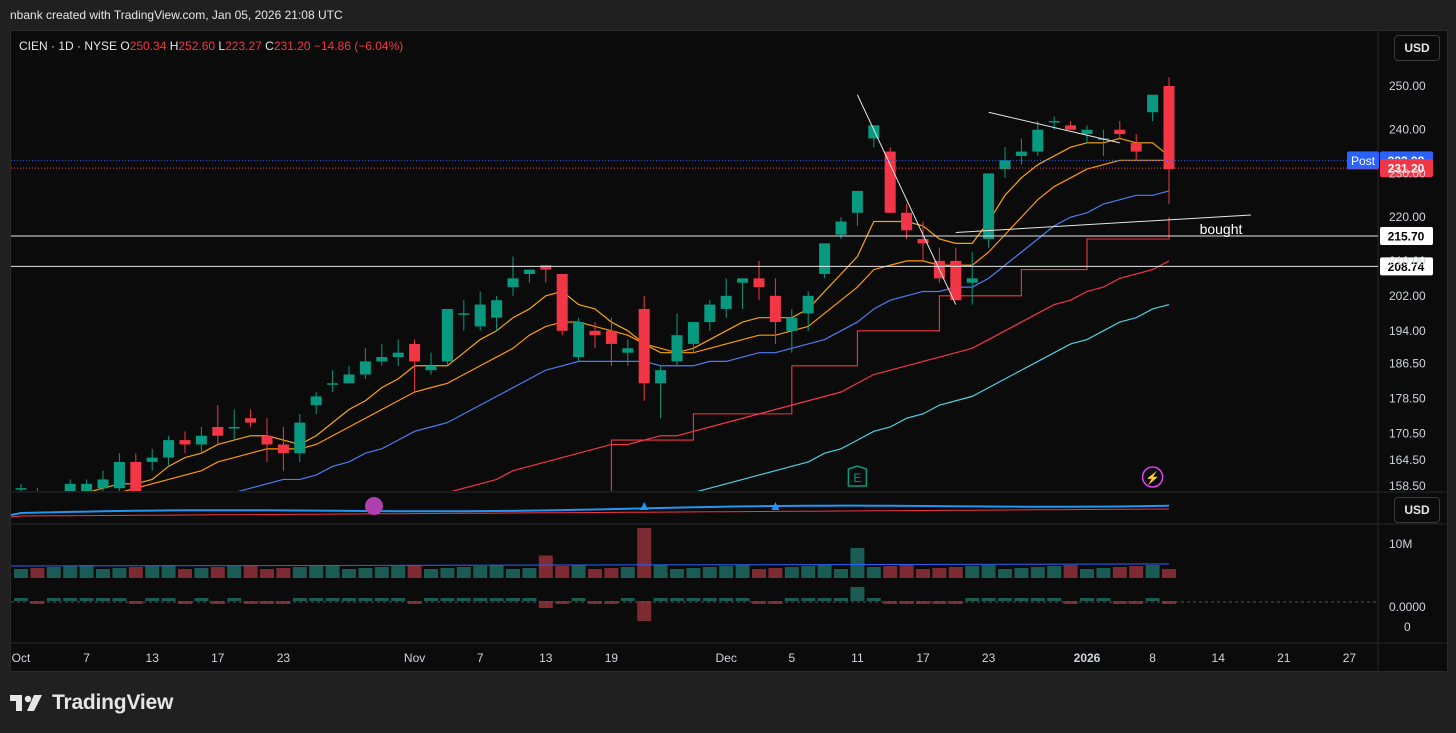 The width and height of the screenshot is (1456, 733). I want to click on y-tick-label: 220.00, so click(1407, 217).